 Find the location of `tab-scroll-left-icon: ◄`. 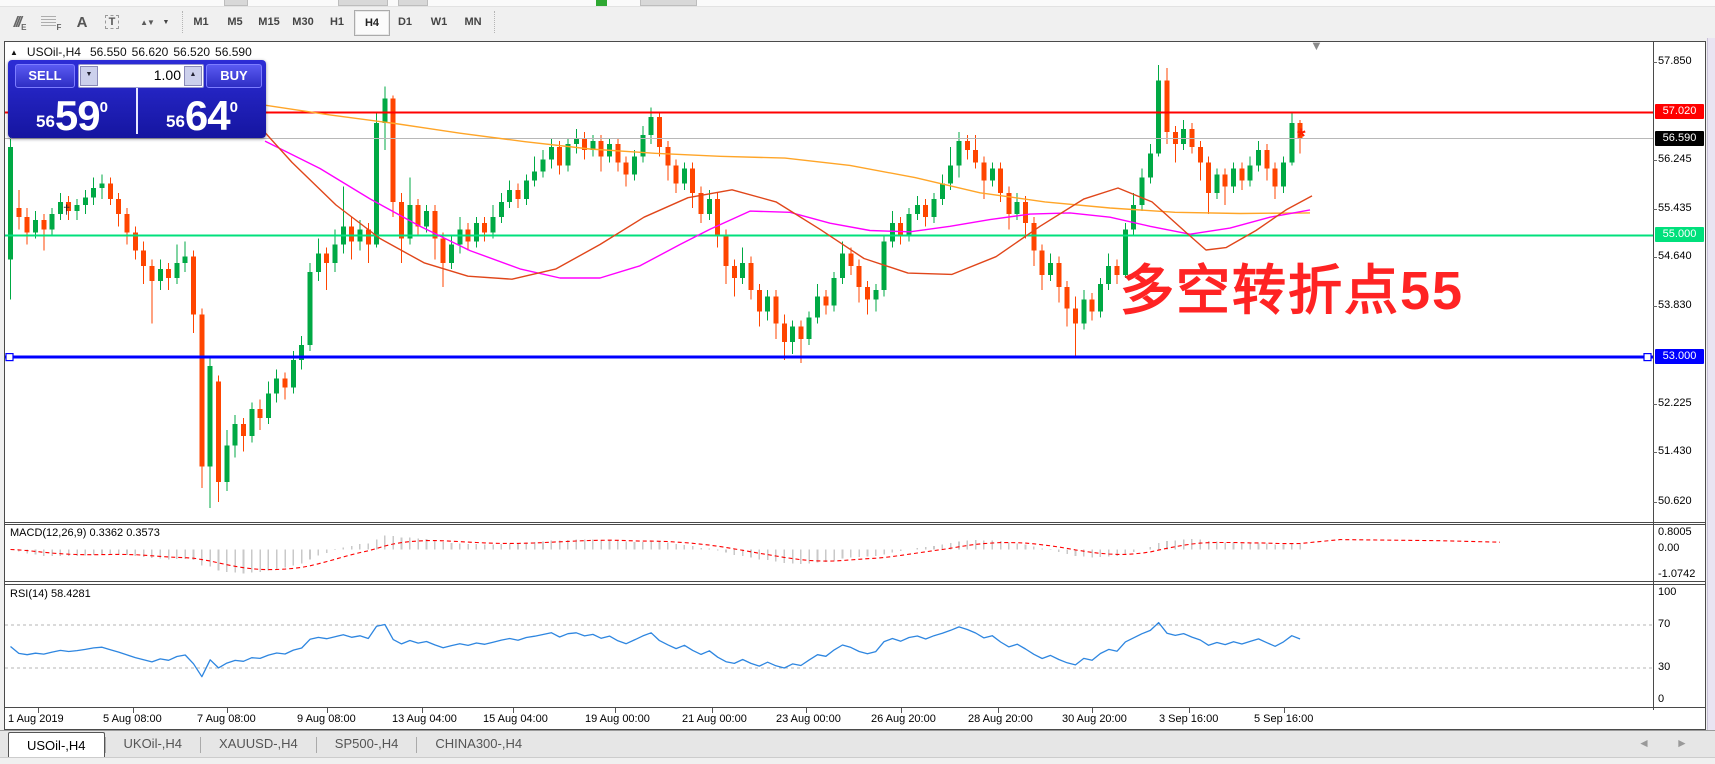

tab-scroll-left-icon: ◄ is located at coordinates (1644, 743).